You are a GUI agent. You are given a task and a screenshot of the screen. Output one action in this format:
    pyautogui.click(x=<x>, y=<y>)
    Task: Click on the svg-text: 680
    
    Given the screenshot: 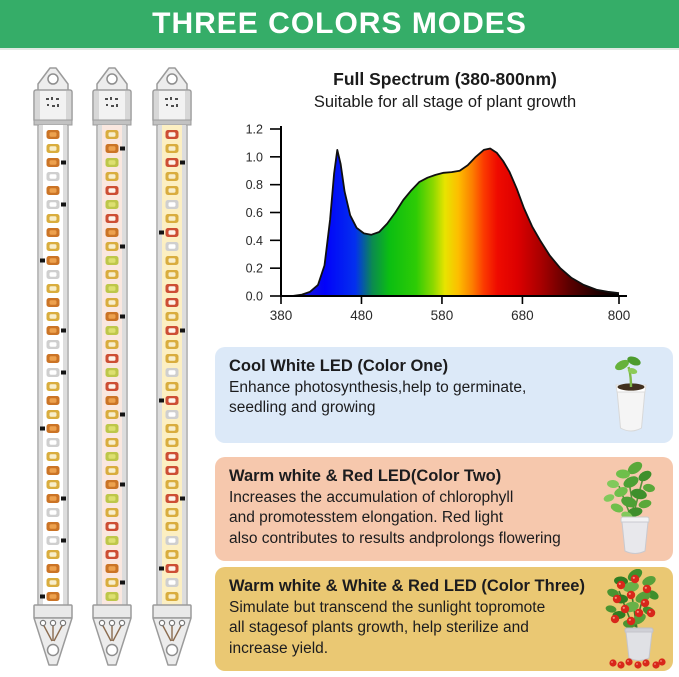 What is the action you would take?
    pyautogui.click(x=522, y=315)
    